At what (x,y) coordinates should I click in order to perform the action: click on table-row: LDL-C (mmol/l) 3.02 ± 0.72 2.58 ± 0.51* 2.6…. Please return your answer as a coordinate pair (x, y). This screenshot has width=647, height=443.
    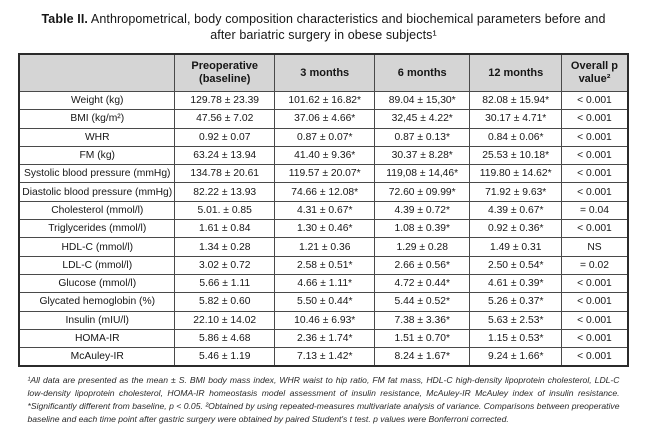
    Looking at the image, I should click on (323, 265).